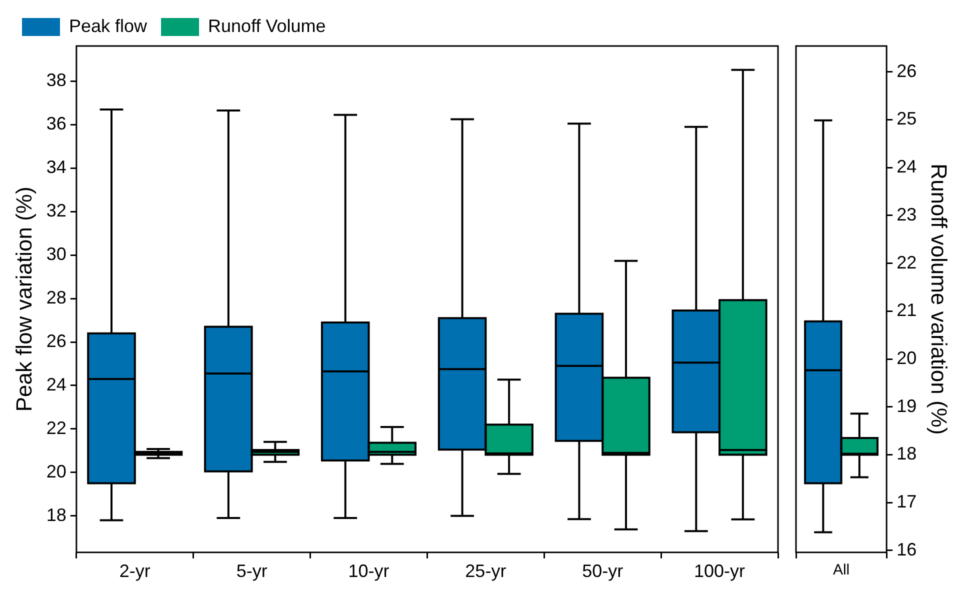 The width and height of the screenshot is (959, 594). What do you see at coordinates (56, 471) in the screenshot?
I see `y-tick-label: 20` at bounding box center [56, 471].